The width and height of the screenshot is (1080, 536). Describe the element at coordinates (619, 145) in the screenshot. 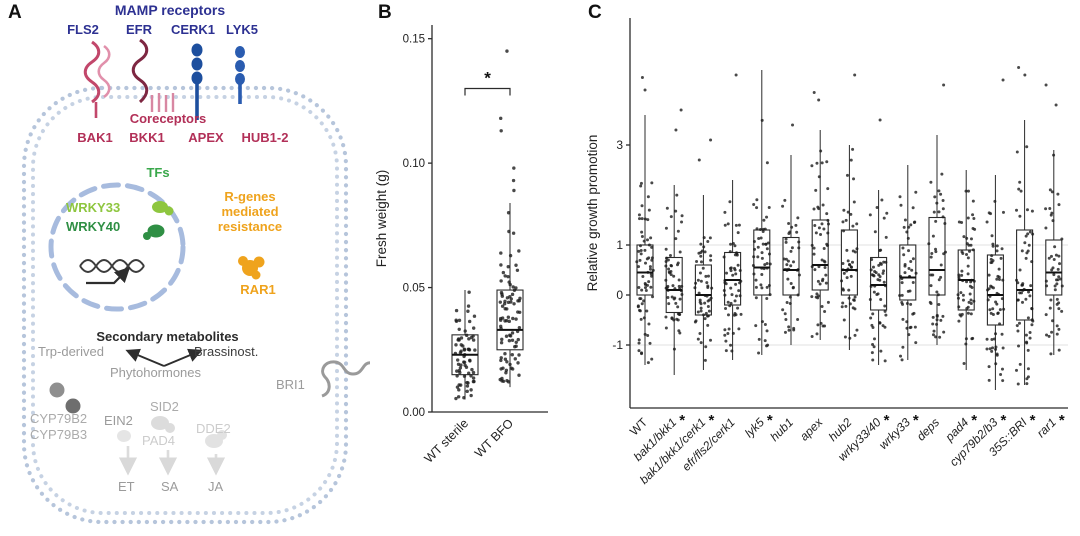

I see `y-tick-label: 3` at that location.